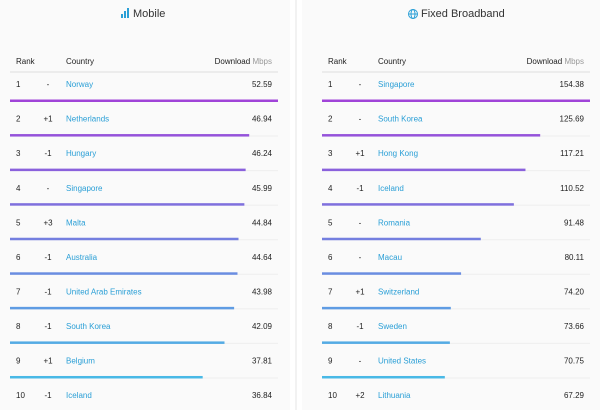 The image size is (600, 410). Describe the element at coordinates (463, 14) in the screenshot. I see `panel-title: Fixed Broadband` at that location.